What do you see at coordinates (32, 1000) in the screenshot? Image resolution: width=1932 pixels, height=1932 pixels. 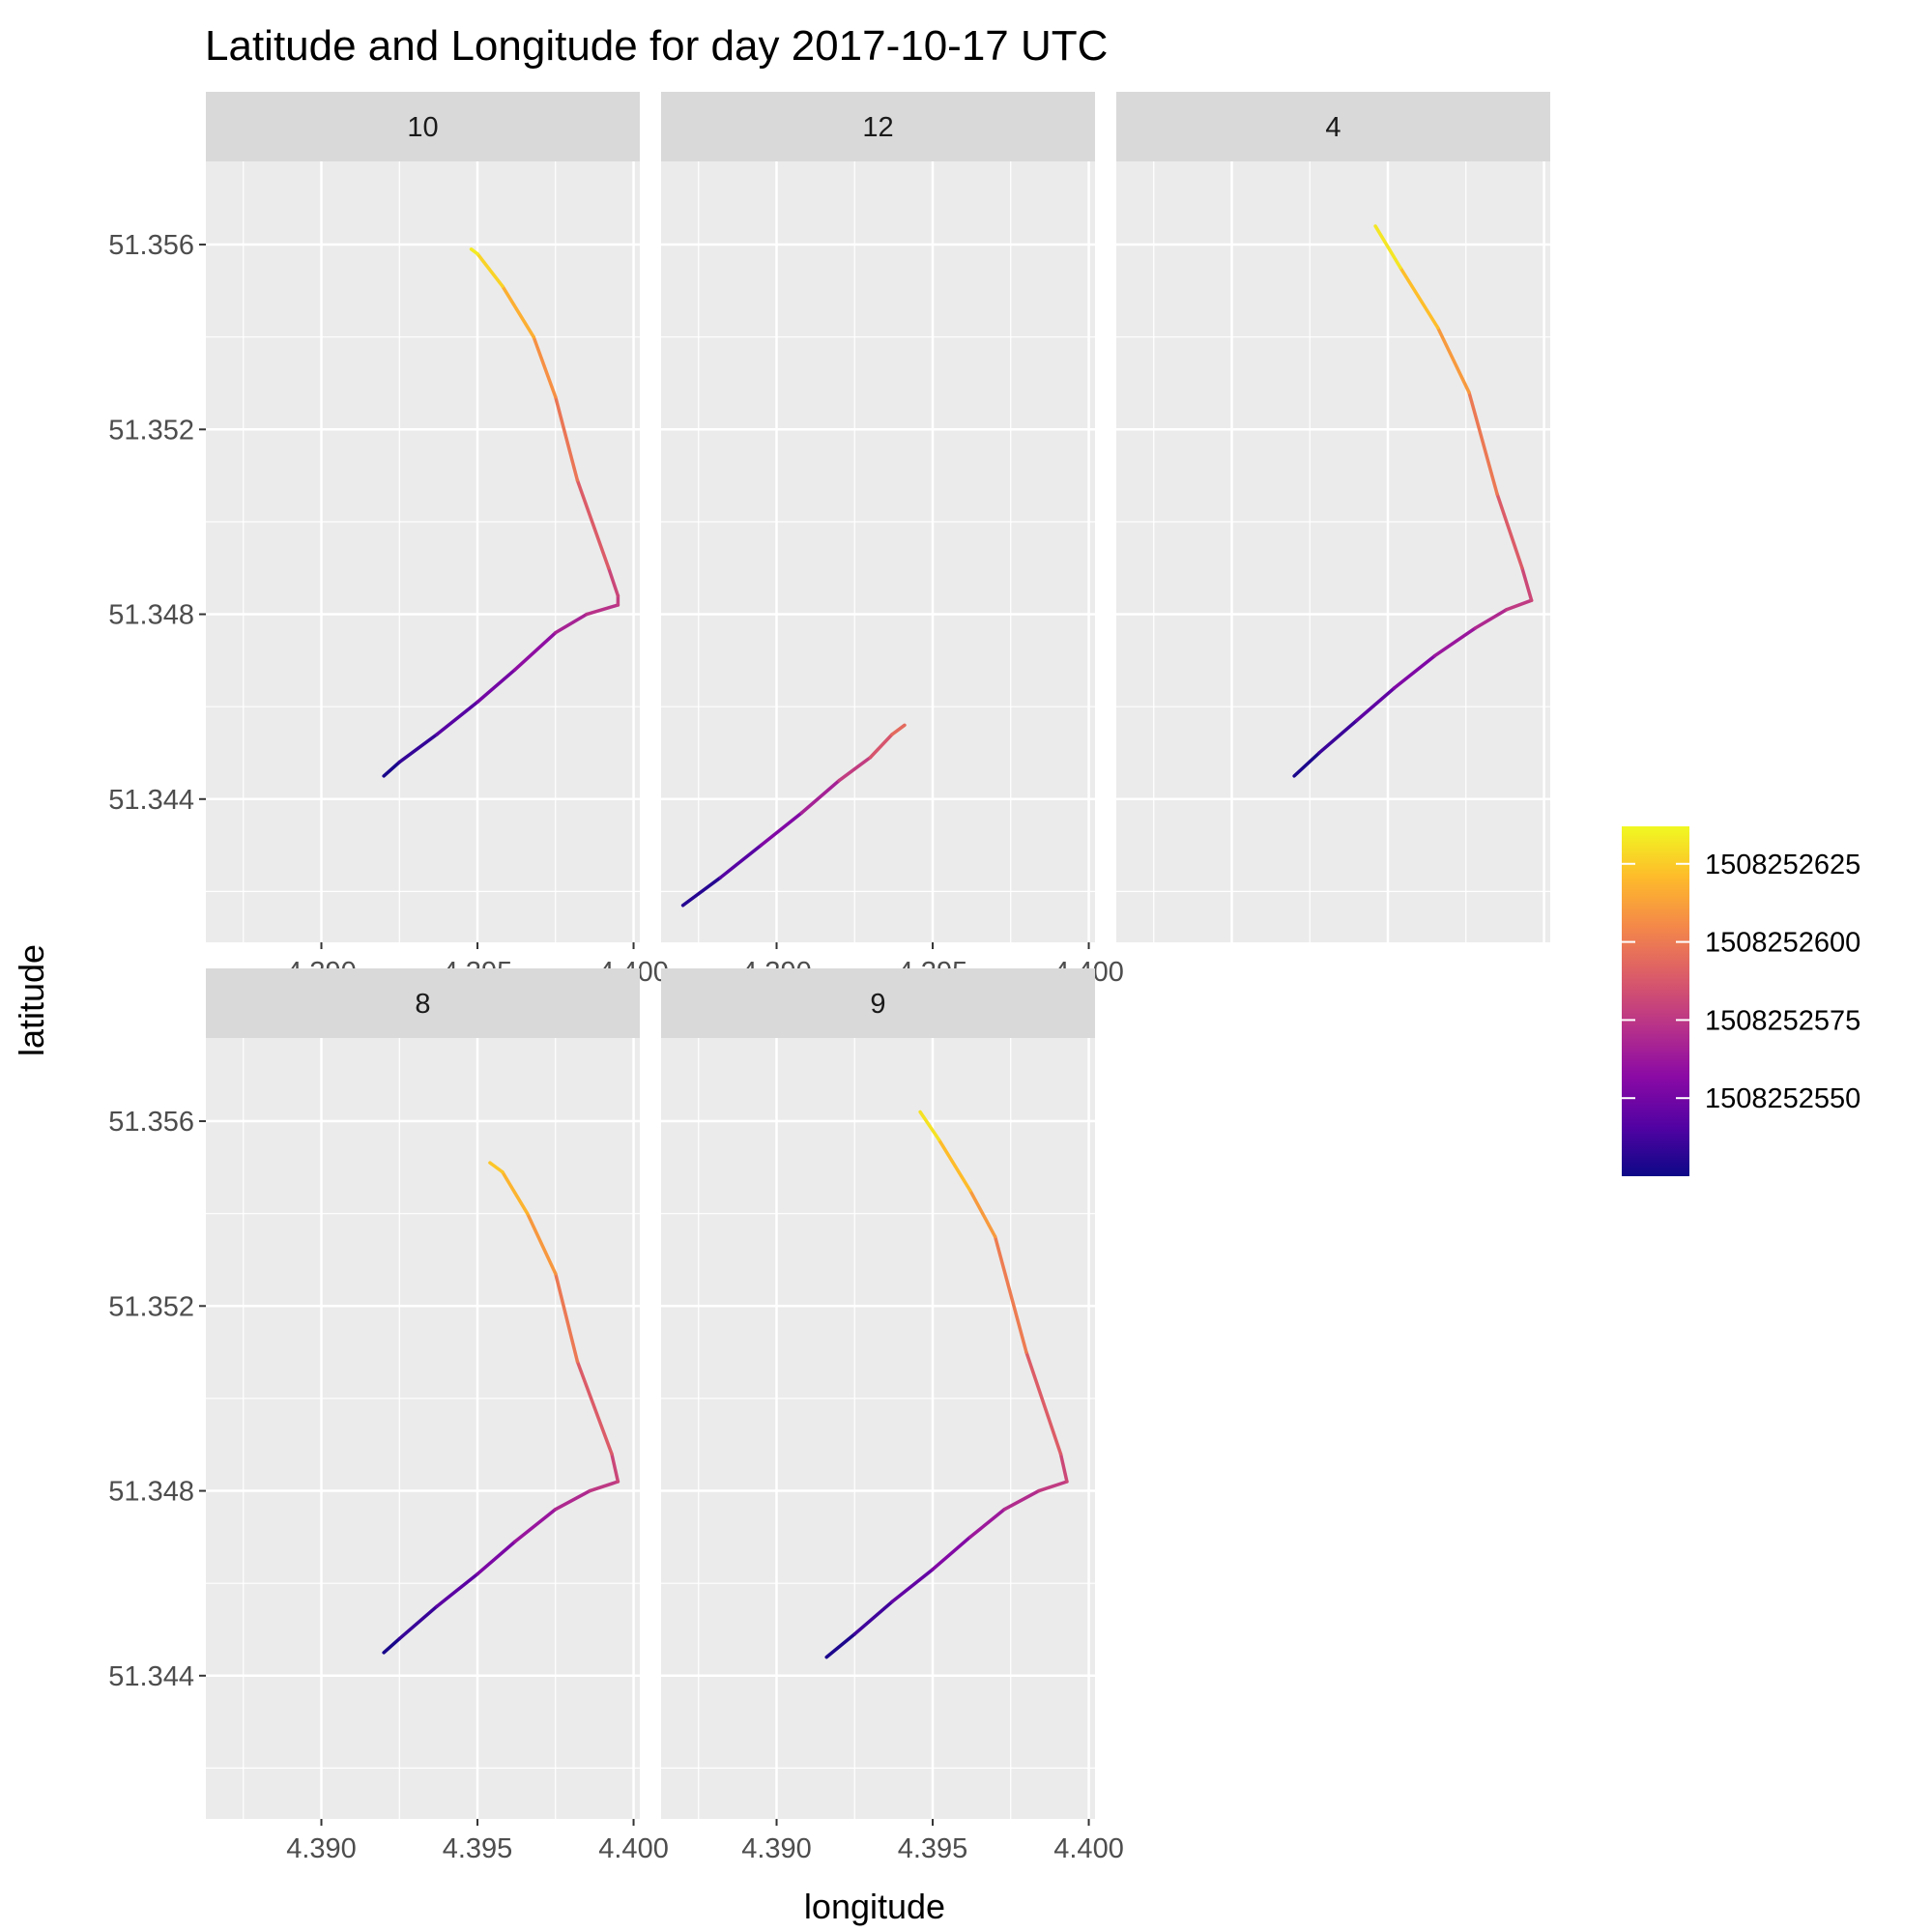 I see `y-axis-title: latitude` at bounding box center [32, 1000].